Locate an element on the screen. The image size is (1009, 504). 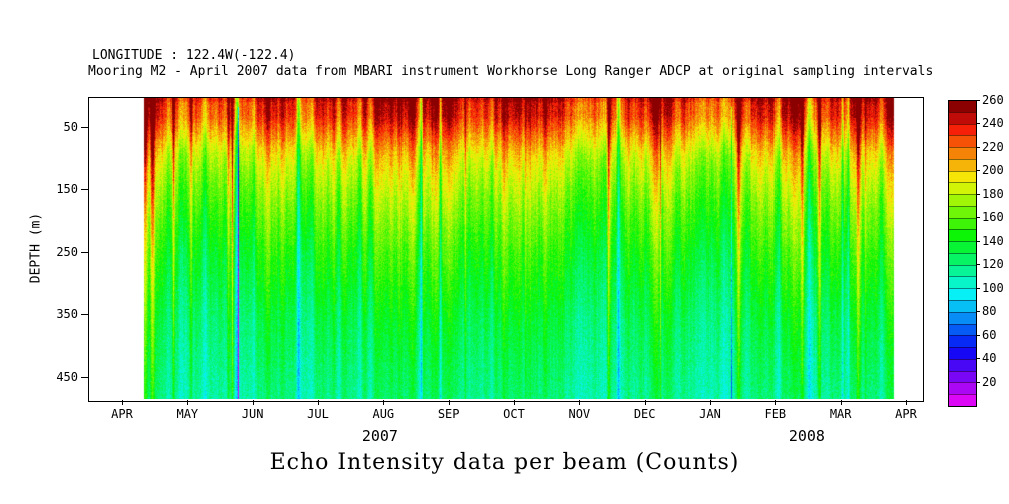
x-tick-label: JUL is located at coordinates (318, 414).